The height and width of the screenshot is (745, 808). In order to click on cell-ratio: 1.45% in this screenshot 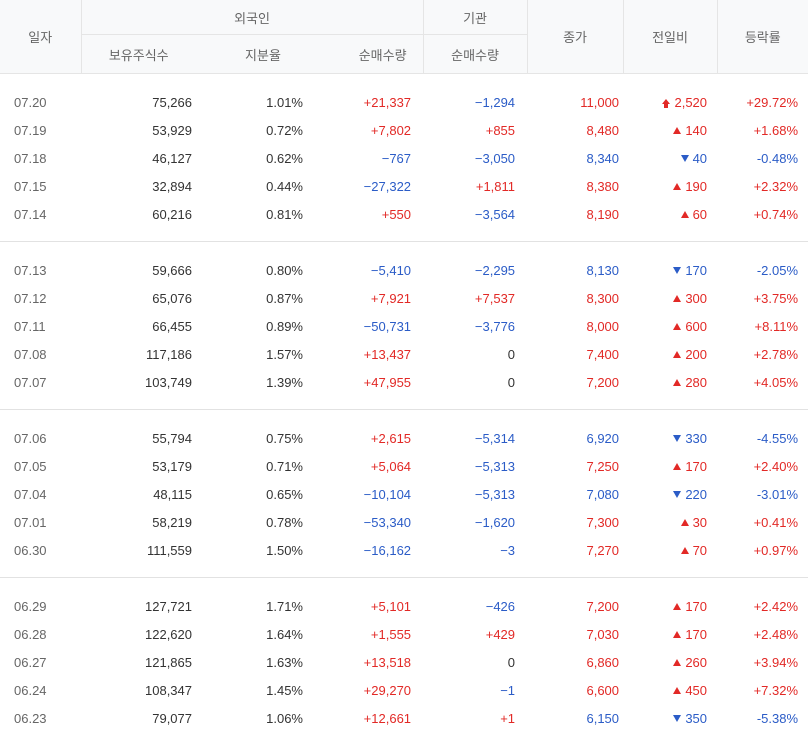, I will do `click(253, 690)`.